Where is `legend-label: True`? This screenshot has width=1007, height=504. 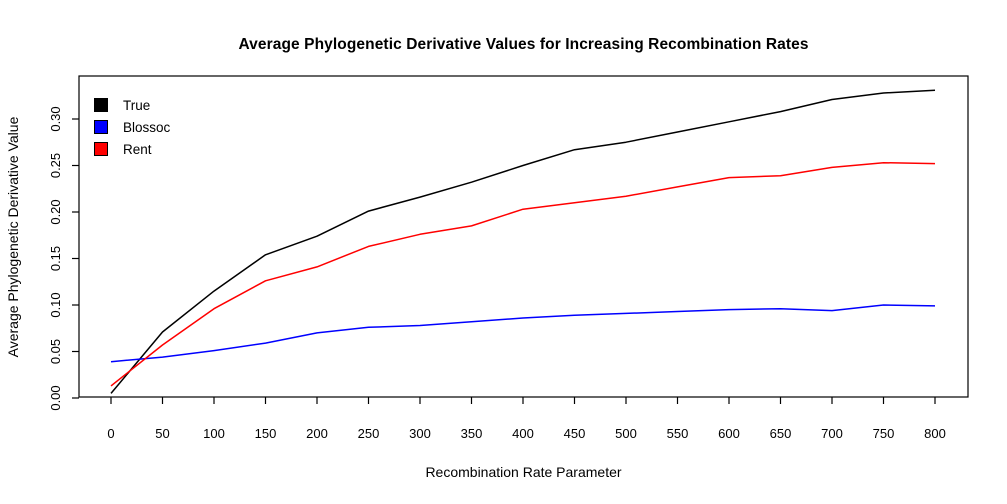 legend-label: True is located at coordinates (137, 105).